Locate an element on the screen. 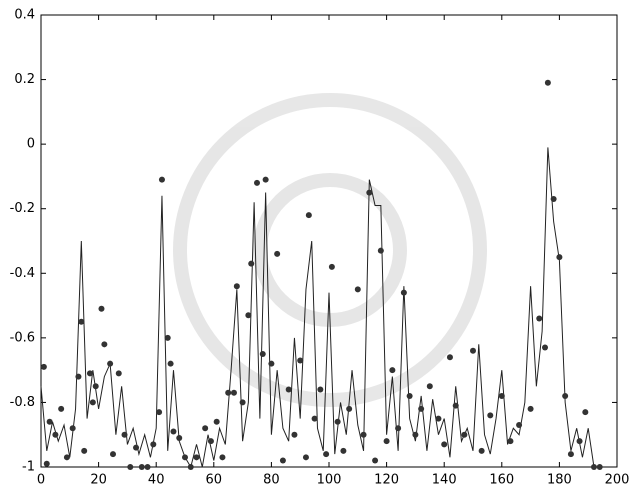 The width and height of the screenshot is (635, 497). y-tick-label: -0.8 is located at coordinates (22, 402).